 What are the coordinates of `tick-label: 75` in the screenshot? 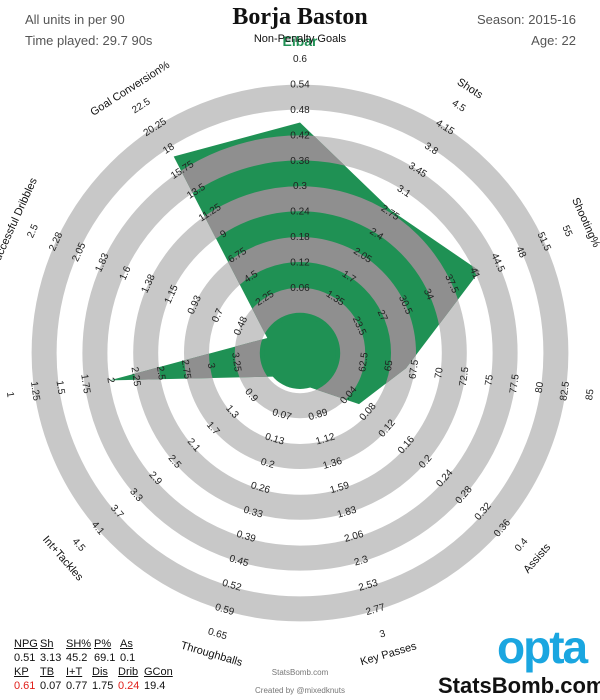 It's located at (489, 380).